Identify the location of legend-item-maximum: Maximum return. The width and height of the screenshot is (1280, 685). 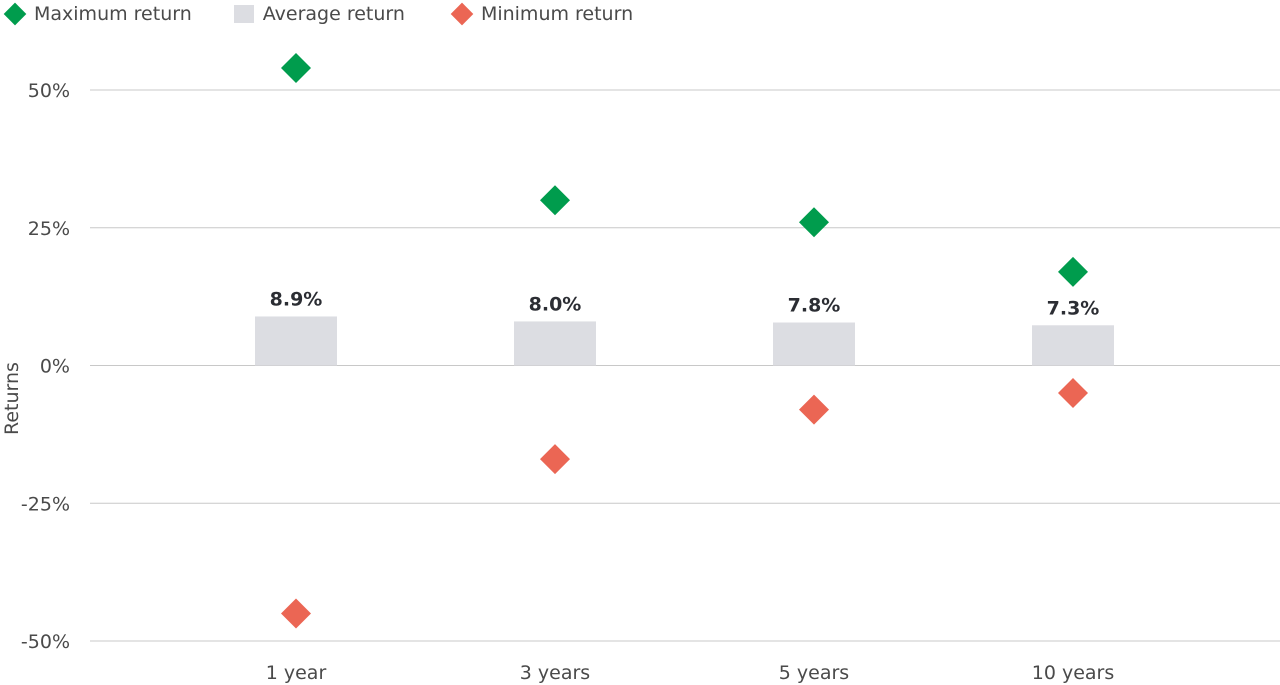
(96, 14).